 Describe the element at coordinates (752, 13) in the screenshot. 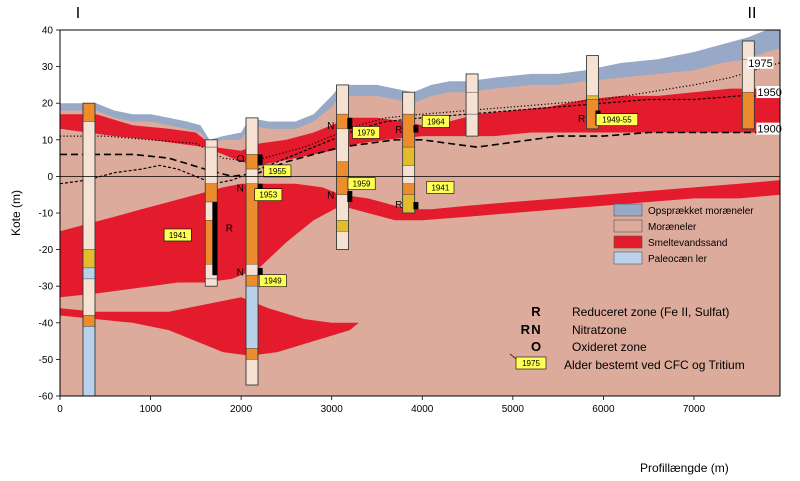

I see `profile-end-label: II` at that location.